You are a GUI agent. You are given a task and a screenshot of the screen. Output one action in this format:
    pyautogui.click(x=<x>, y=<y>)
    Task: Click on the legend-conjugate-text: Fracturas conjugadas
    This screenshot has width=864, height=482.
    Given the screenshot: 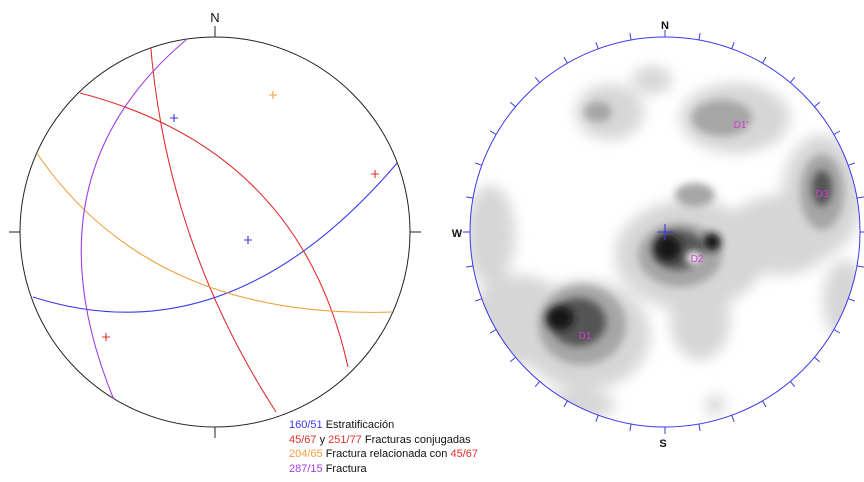 What is the action you would take?
    pyautogui.click(x=416, y=439)
    